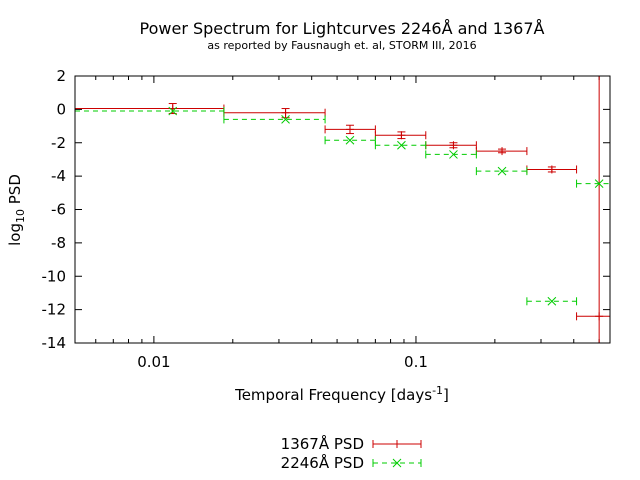  Describe the element at coordinates (58, 243) in the screenshot. I see `y-tick-label: -8` at that location.